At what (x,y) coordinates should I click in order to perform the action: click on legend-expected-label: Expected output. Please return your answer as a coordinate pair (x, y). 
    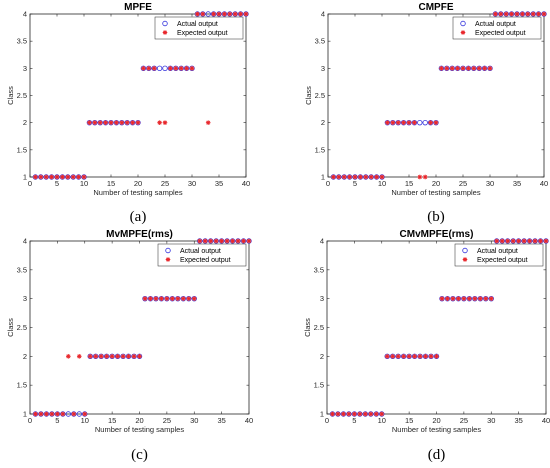
    Looking at the image, I should click on (502, 260).